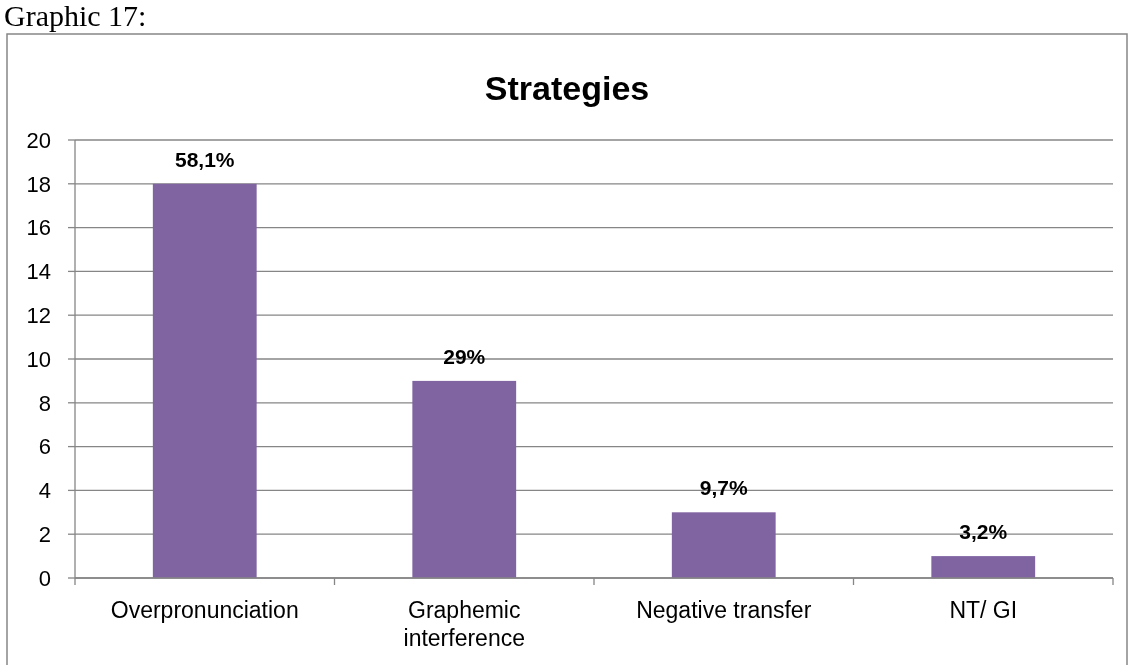 The width and height of the screenshot is (1129, 665). What do you see at coordinates (38, 272) in the screenshot?
I see `y-tick-label: 14` at bounding box center [38, 272].